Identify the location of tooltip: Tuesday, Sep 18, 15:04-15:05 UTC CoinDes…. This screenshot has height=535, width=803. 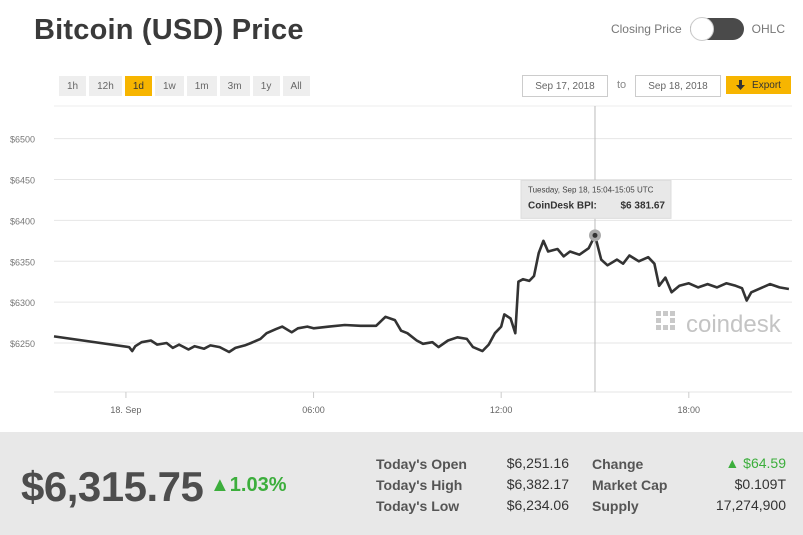
(596, 199).